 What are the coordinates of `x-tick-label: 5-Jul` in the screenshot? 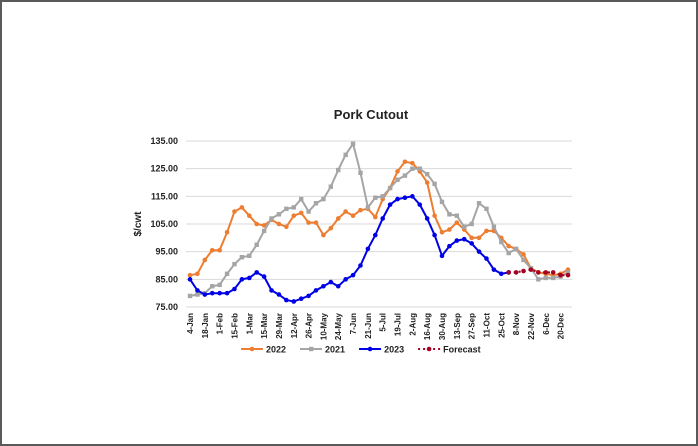 It's located at (383, 322).